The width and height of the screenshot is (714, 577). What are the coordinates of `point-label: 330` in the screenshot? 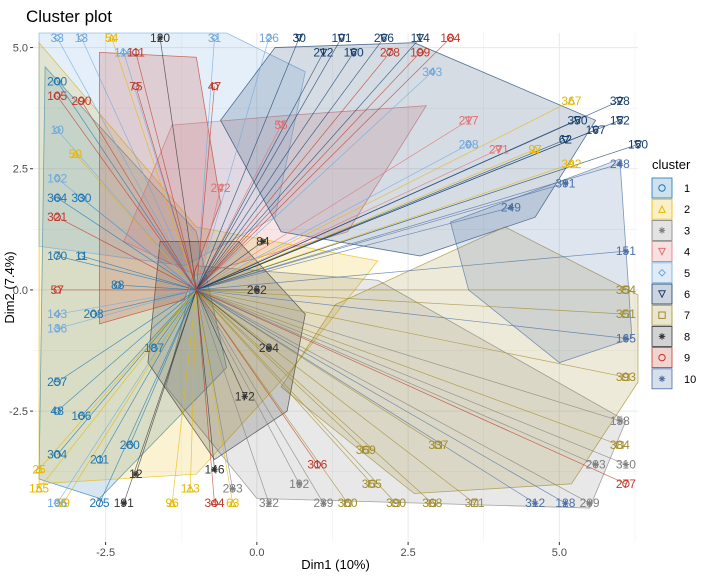 It's located at (81, 198).